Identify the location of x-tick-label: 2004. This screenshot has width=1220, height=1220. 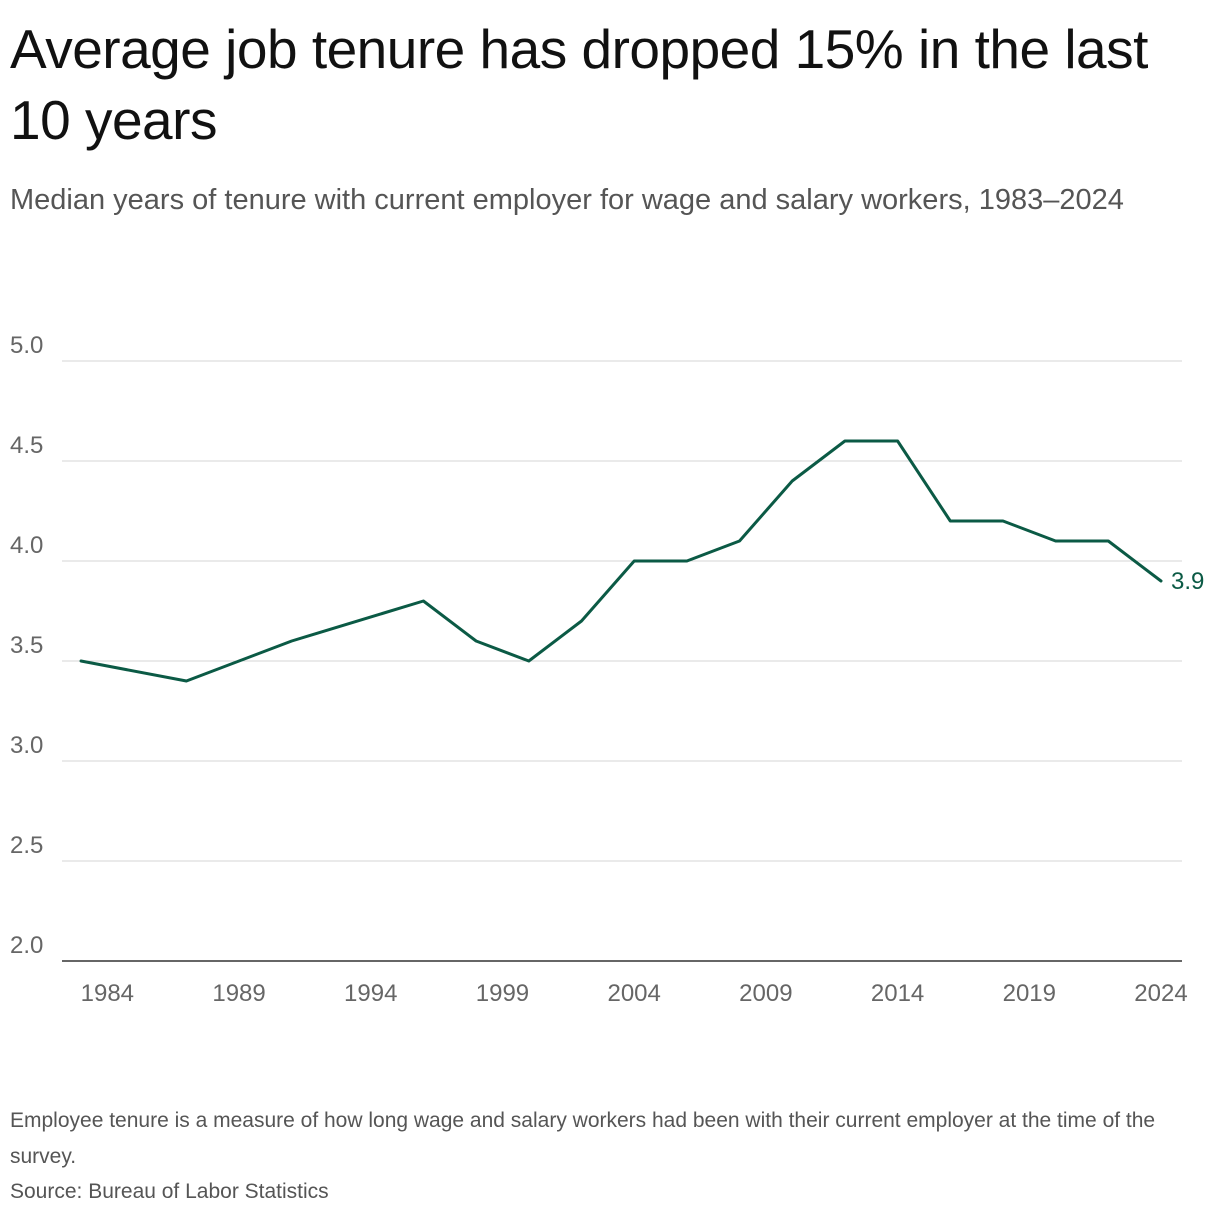
(633, 993).